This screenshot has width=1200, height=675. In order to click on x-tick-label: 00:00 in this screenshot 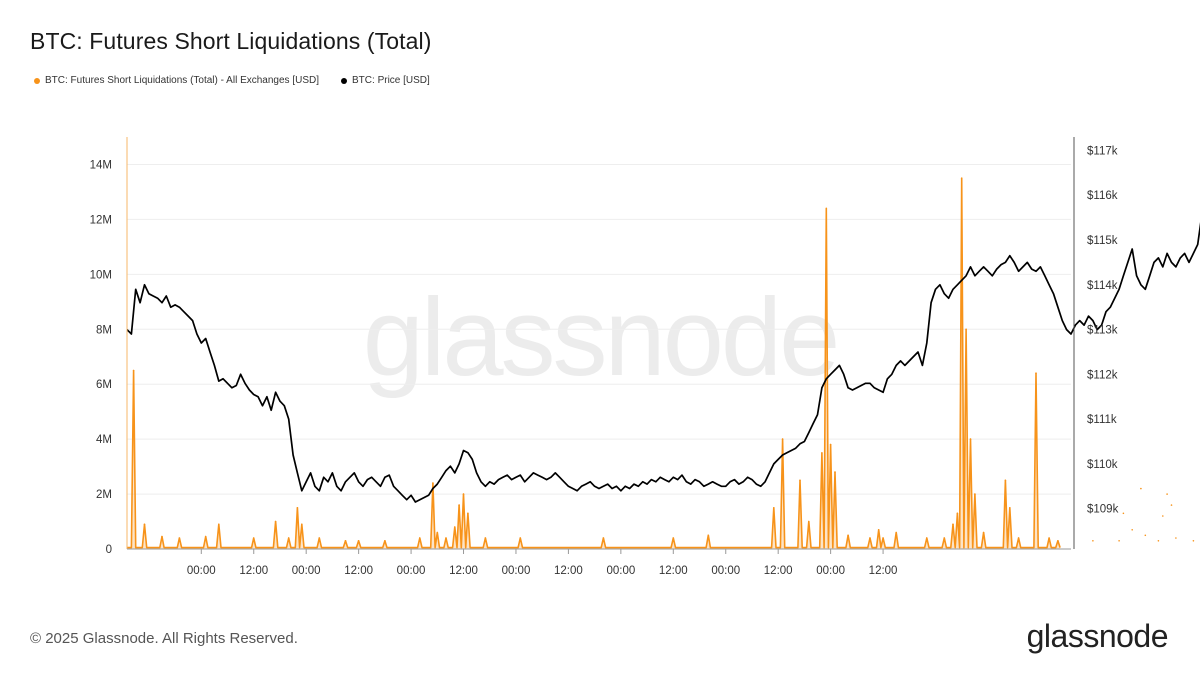, I will do `click(306, 571)`.